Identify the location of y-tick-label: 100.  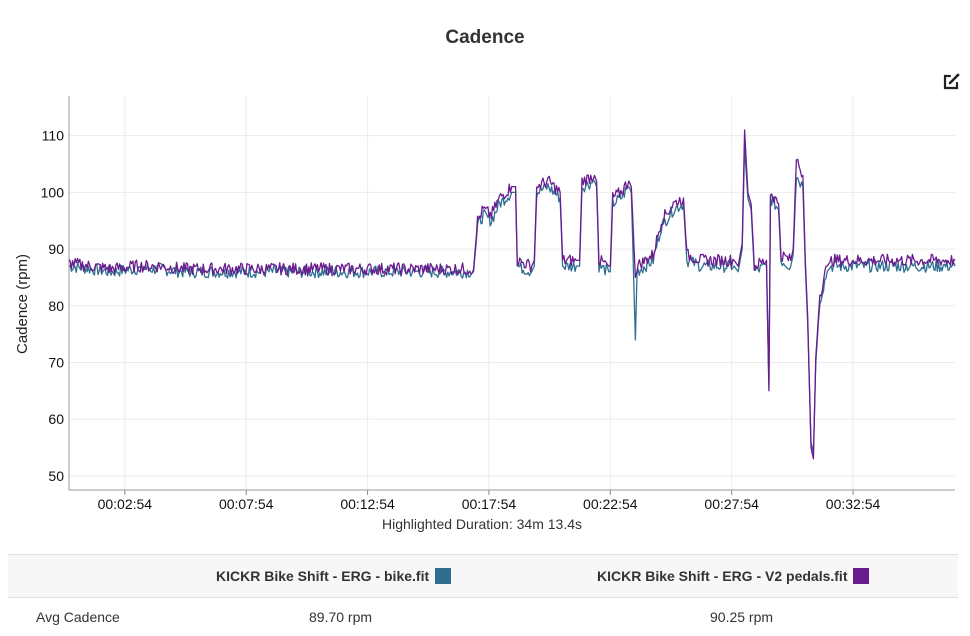
(53, 192).